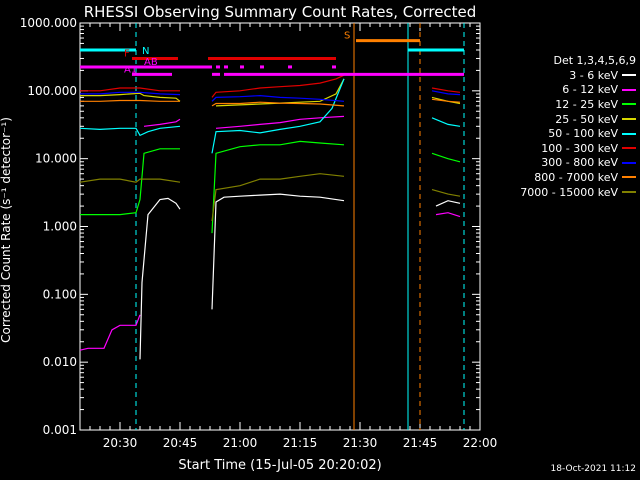 The image size is (640, 480). What do you see at coordinates (569, 192) in the screenshot?
I see `legend-label: 7000 - 15000 keV` at bounding box center [569, 192].